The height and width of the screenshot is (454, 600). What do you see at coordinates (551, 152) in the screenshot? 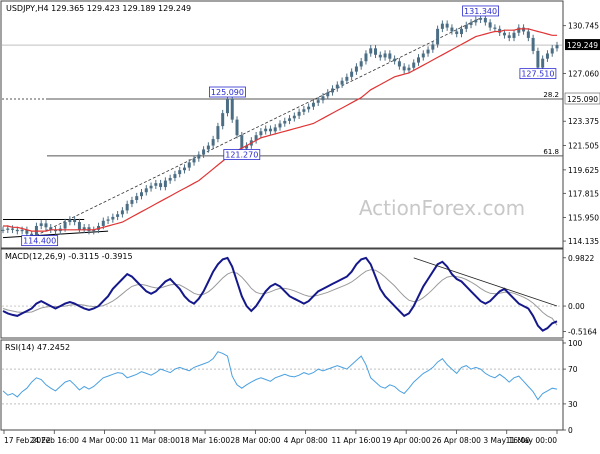
I see `fib-level-label: 61.8` at bounding box center [551, 152].